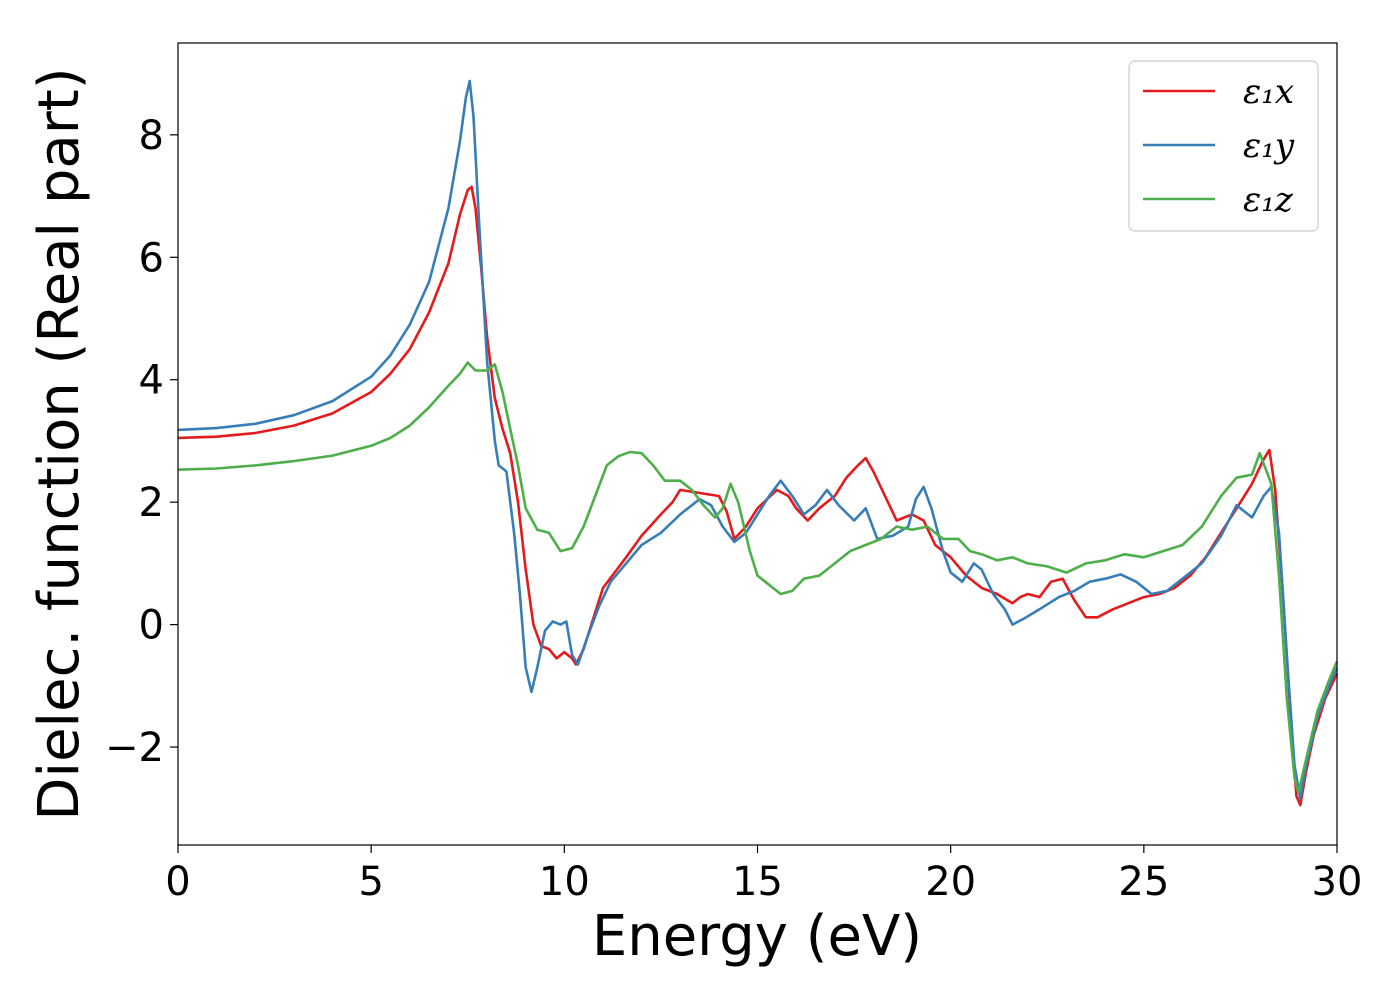  Describe the element at coordinates (151, 626) in the screenshot. I see `y-tick-label: 0` at that location.